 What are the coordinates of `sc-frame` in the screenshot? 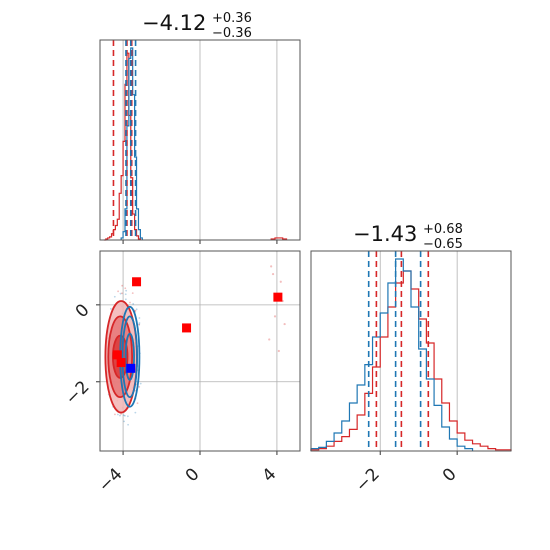 It's located at (200, 351).